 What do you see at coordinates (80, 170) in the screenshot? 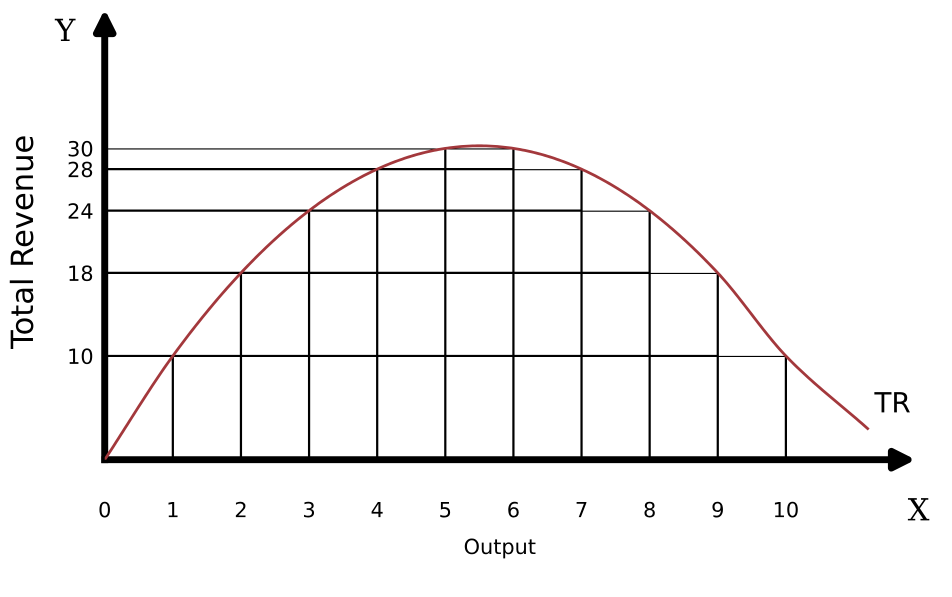
I see `y-tick-label: 28` at bounding box center [80, 170].